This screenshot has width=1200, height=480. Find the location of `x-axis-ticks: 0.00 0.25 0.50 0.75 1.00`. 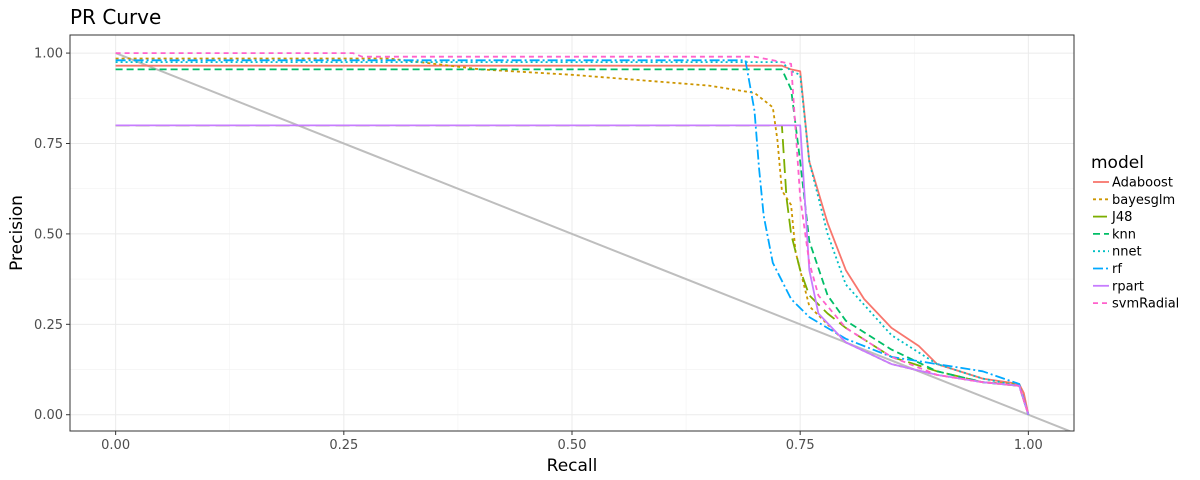

x-axis-ticks: 0.00 0.25 0.50 0.75 1.00 is located at coordinates (572, 442).